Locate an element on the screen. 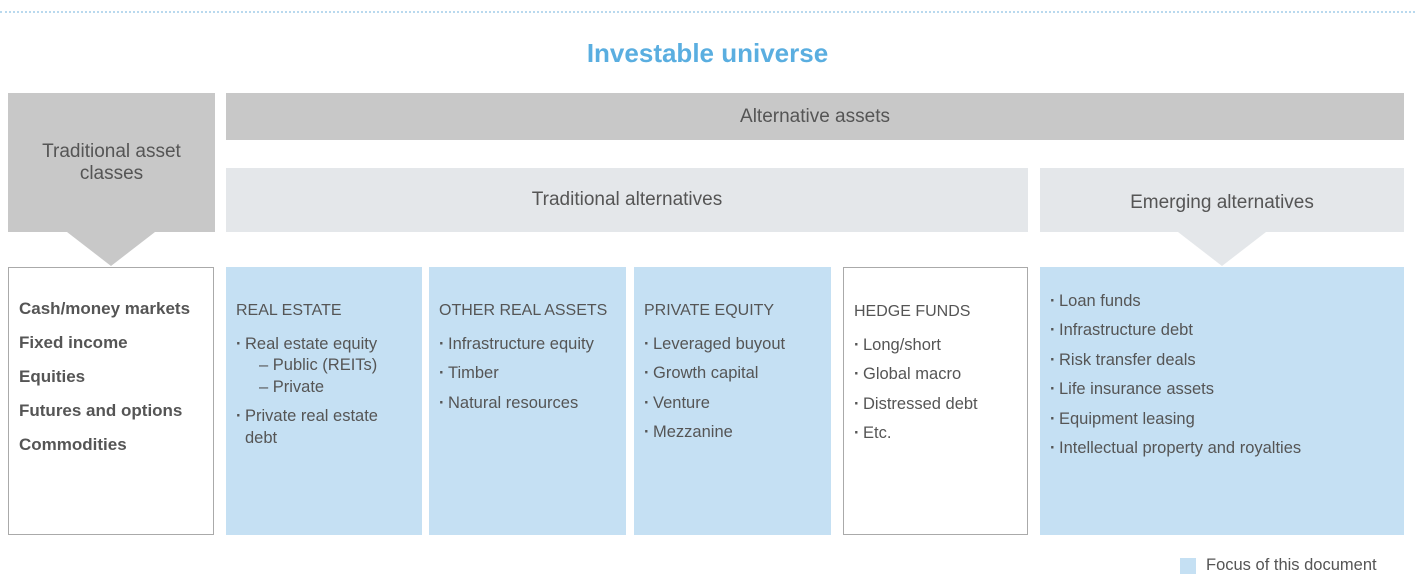 This screenshot has width=1415, height=575. column-heading: HEDGE FUNDS is located at coordinates (912, 311).